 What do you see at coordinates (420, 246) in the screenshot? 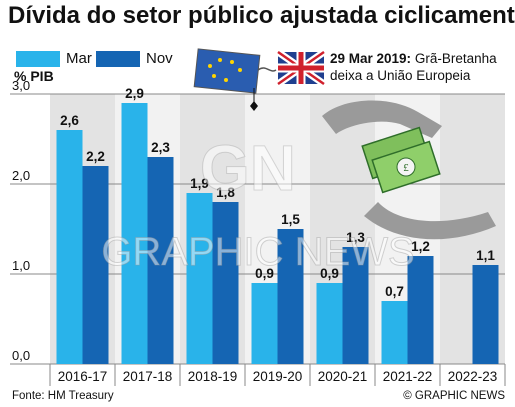
I see `data-label-nov: 1,2` at bounding box center [420, 246].